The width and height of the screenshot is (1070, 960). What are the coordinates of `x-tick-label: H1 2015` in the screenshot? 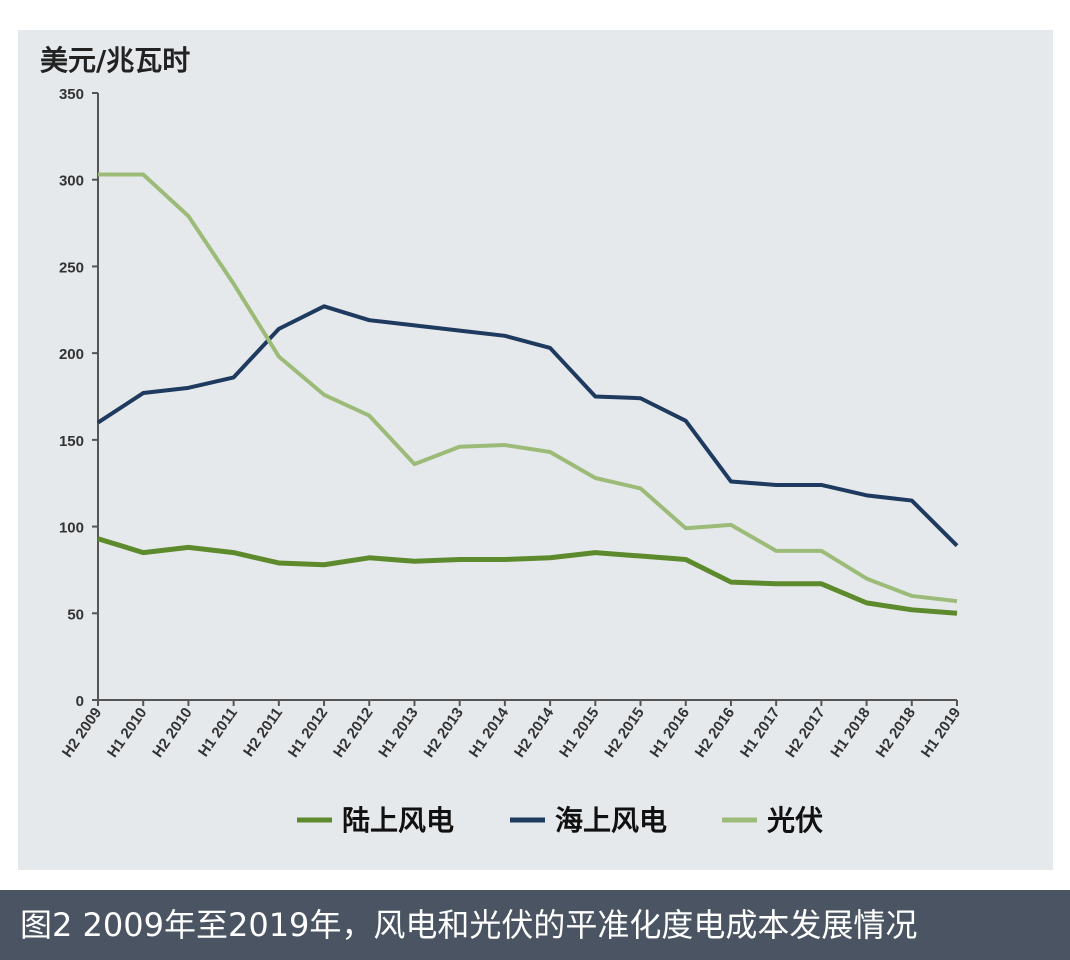 It's located at (579, 733).